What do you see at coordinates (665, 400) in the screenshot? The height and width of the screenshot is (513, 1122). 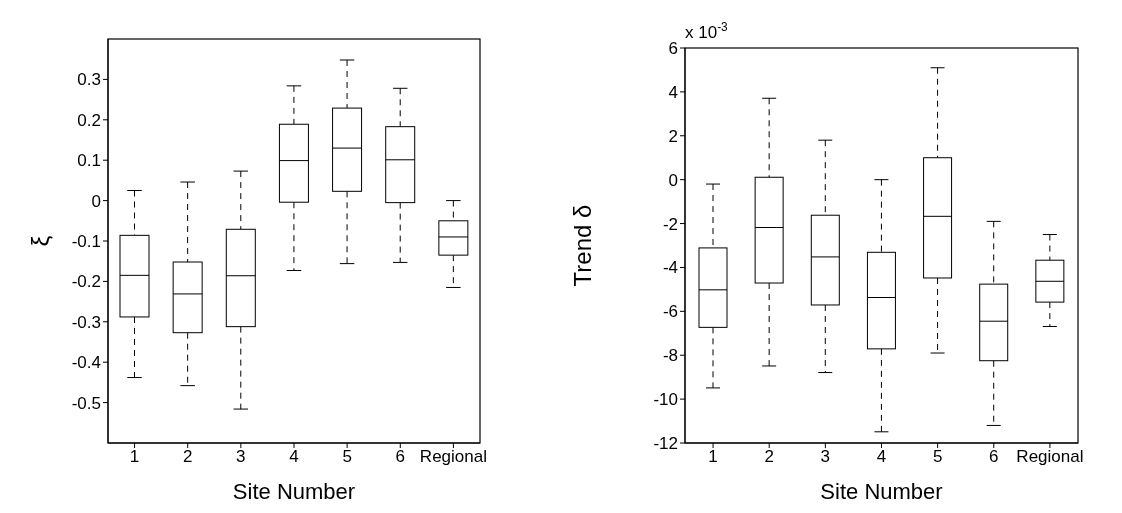 I see `y-tick-label: -10` at bounding box center [665, 400].